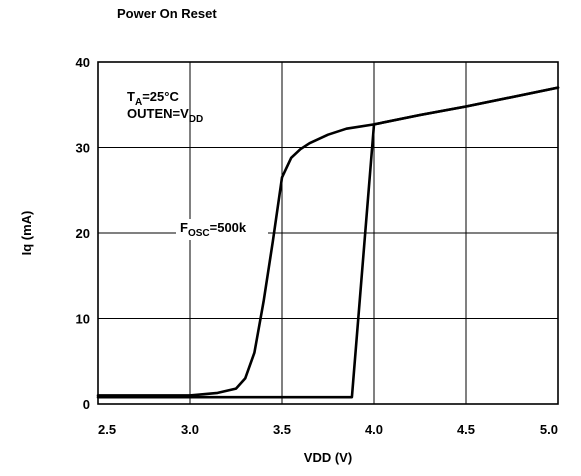  I want to click on oscillator-frequency-annotation: FOSC=500k, so click(213, 229).